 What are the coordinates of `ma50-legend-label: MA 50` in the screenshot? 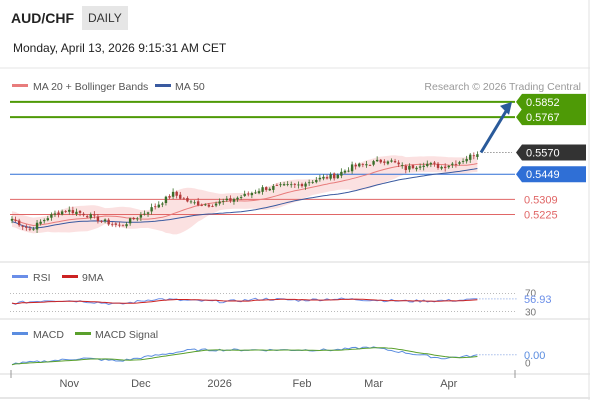 It's located at (190, 87).